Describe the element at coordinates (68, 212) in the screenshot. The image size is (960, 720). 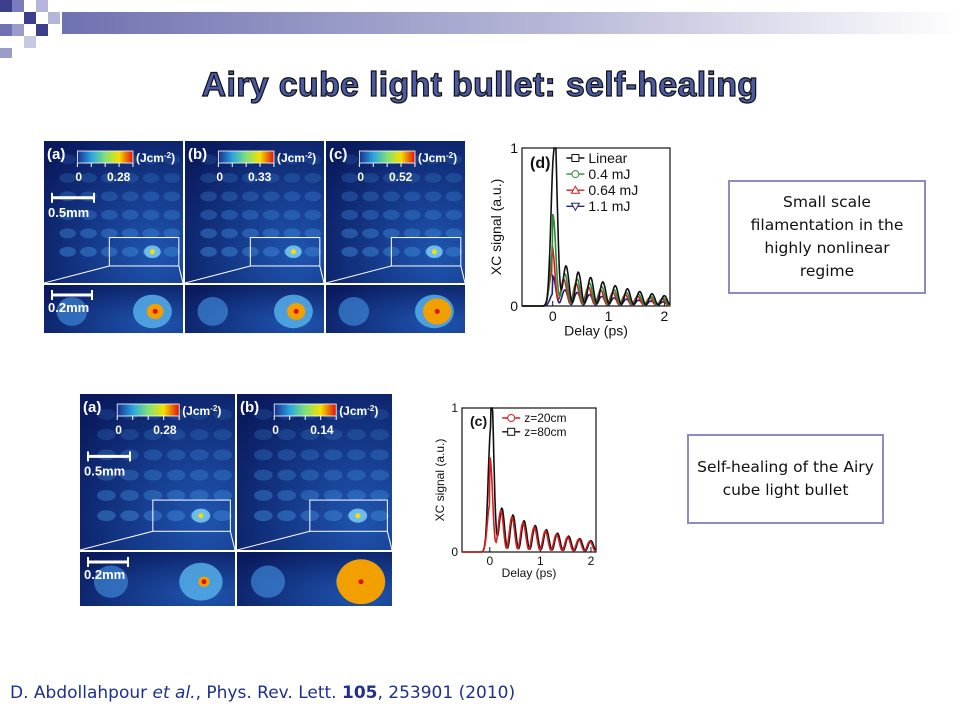
I see `scale-bar-main-label: 0.5mm` at that location.